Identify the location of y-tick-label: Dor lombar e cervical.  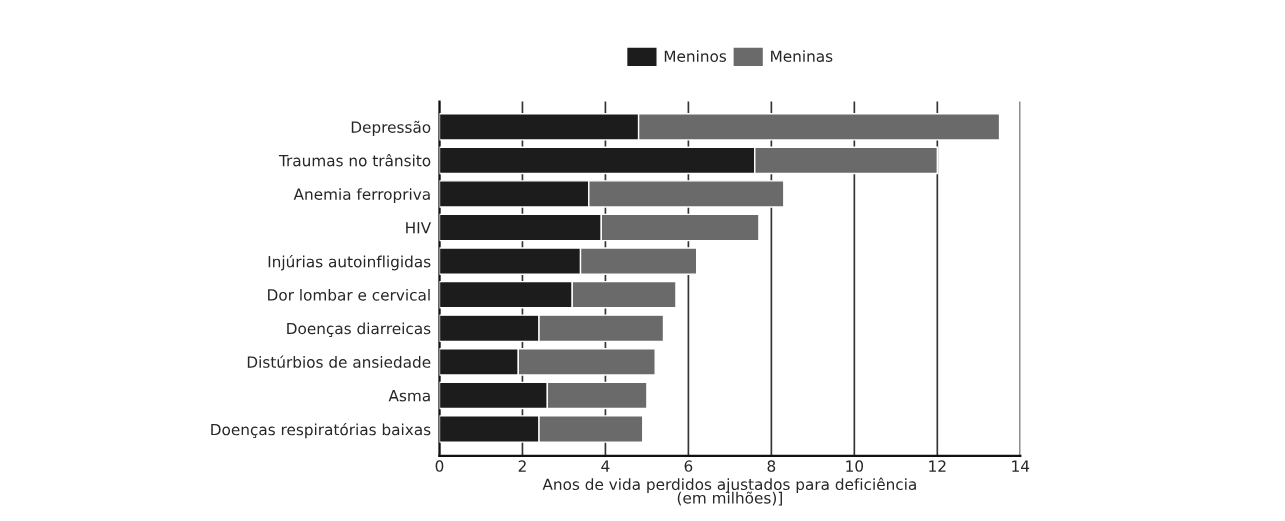
(349, 294).